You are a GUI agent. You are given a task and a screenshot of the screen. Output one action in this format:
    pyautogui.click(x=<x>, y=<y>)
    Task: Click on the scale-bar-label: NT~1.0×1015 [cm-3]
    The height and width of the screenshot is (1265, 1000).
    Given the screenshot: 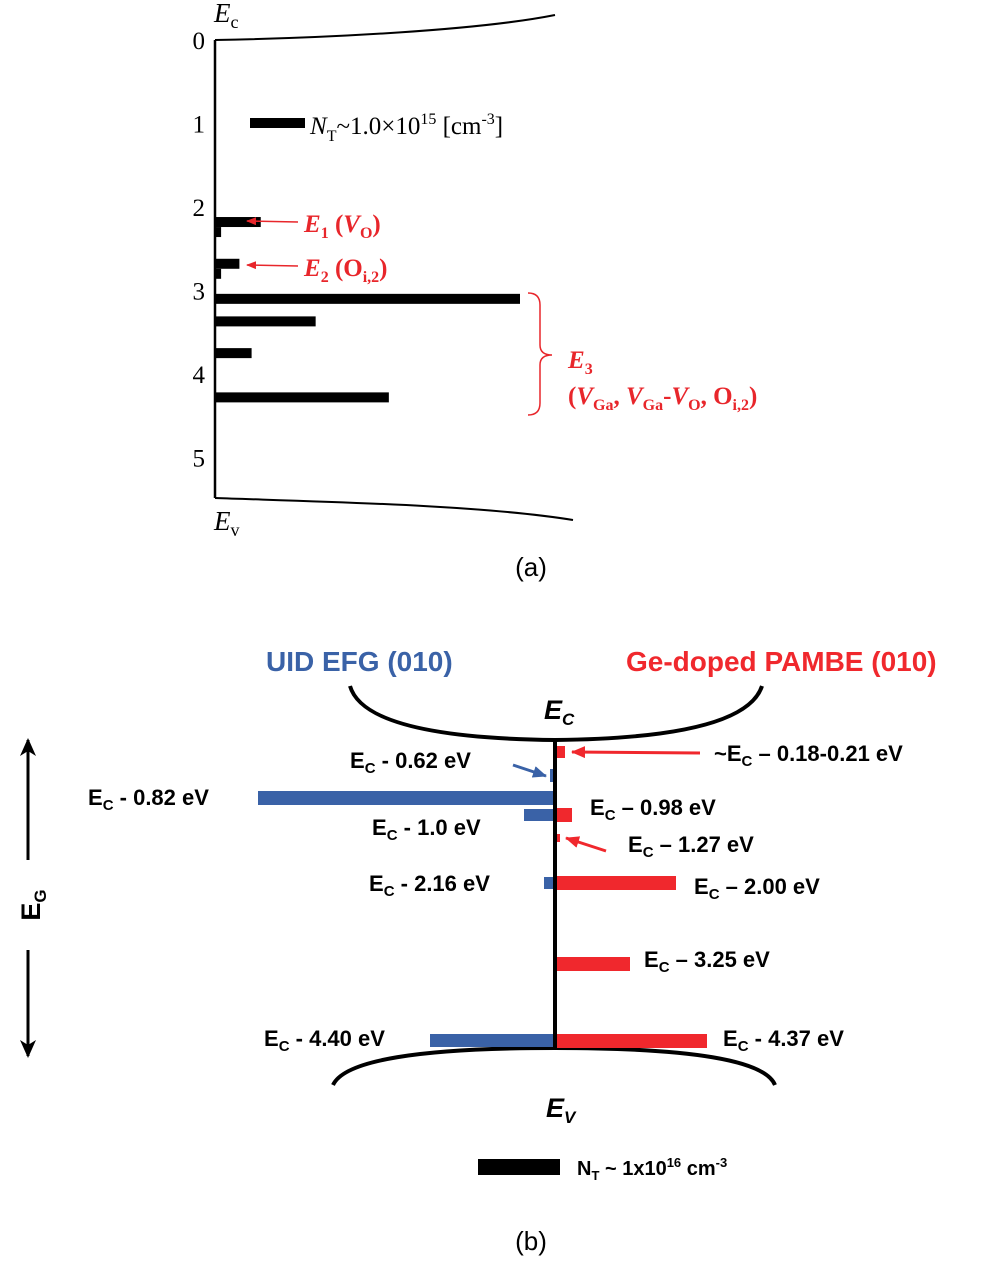 What is the action you would take?
    pyautogui.click(x=406, y=128)
    